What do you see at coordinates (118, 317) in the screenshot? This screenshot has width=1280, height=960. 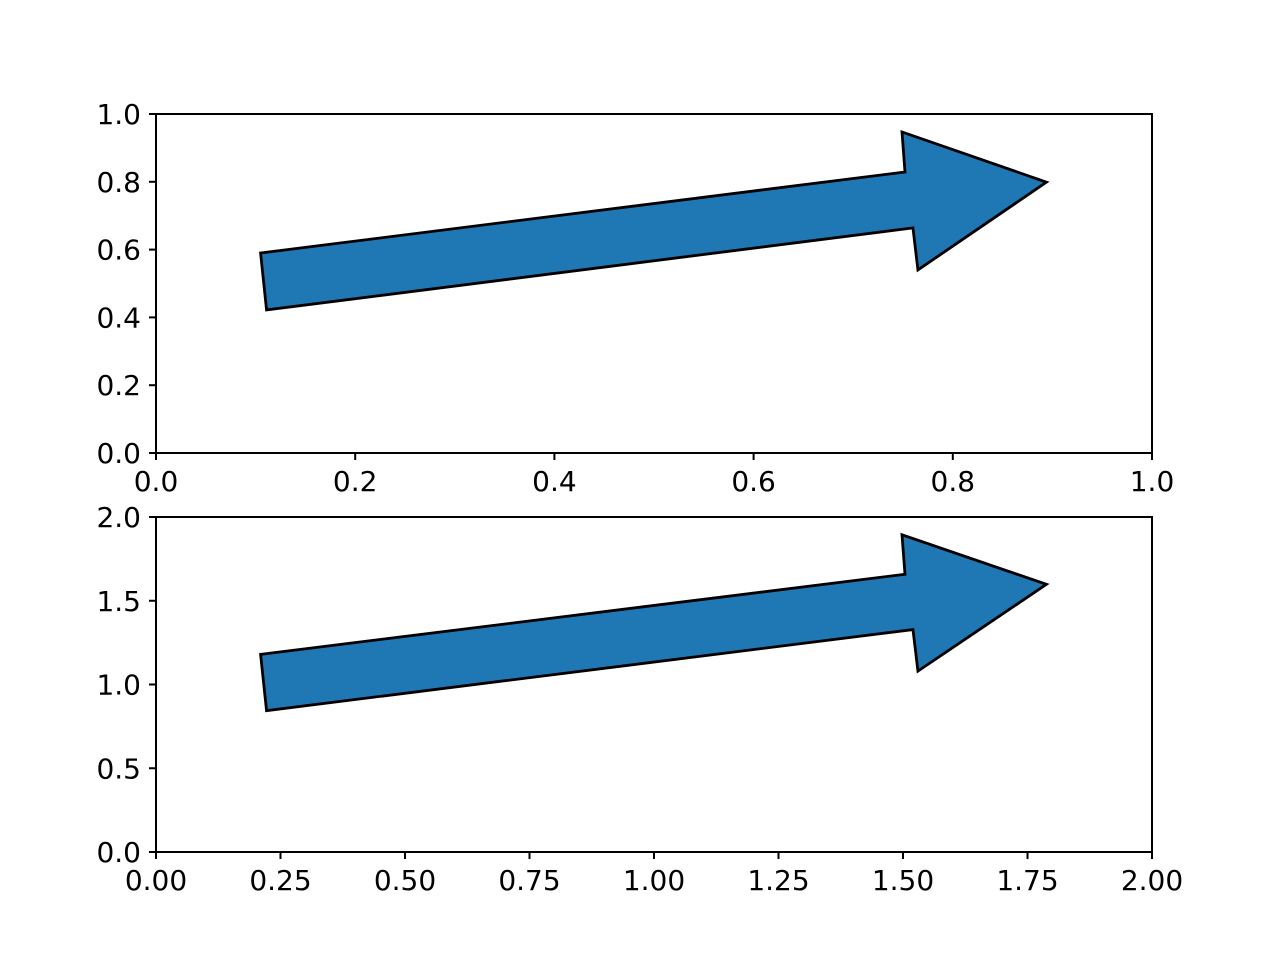 I see `y-tick-label: 0.4` at bounding box center [118, 317].